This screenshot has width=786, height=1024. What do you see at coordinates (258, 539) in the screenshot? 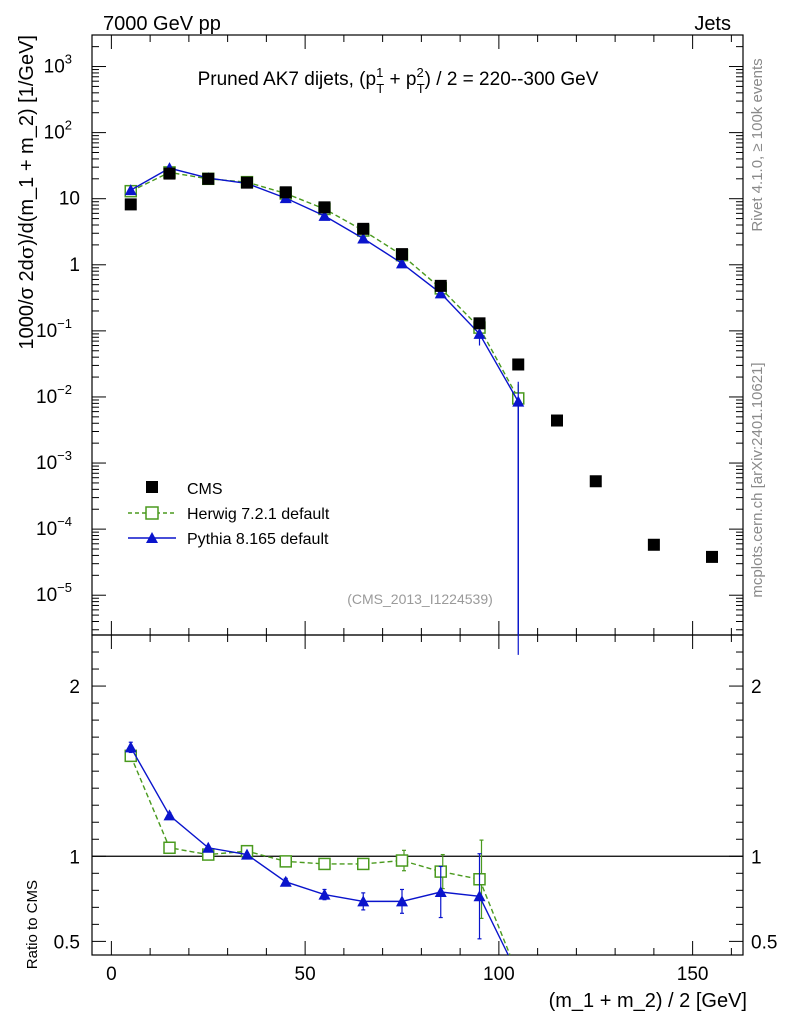
I see `legend-label-pythia: Pythia 8.165 default` at bounding box center [258, 539].